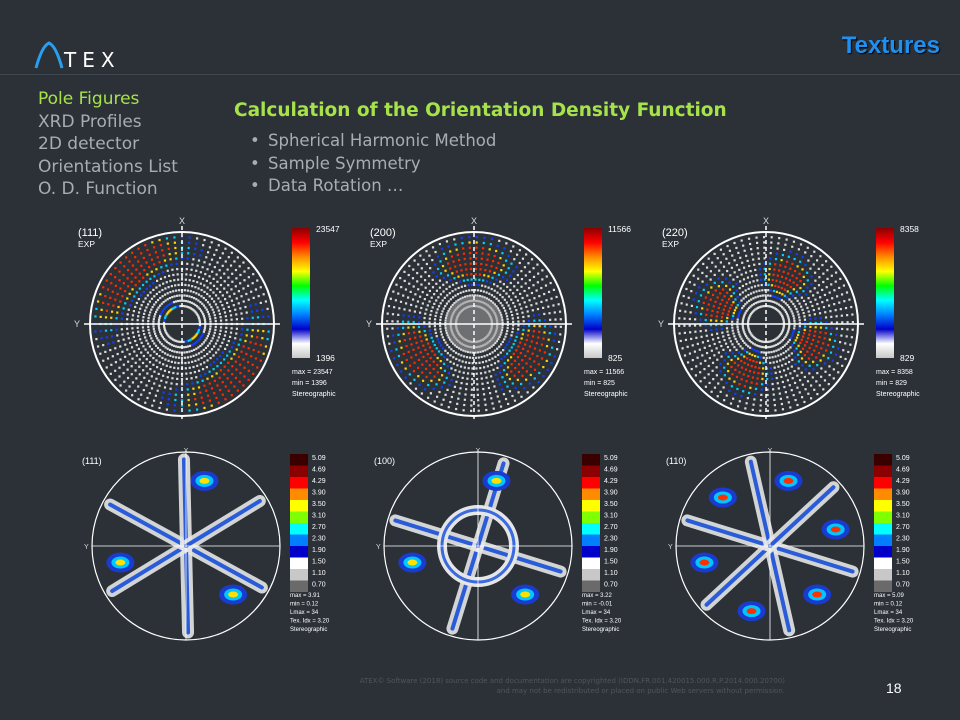 The height and width of the screenshot is (720, 960). Describe the element at coordinates (325, 358) in the screenshot. I see `scale-min-label: 1396` at that location.